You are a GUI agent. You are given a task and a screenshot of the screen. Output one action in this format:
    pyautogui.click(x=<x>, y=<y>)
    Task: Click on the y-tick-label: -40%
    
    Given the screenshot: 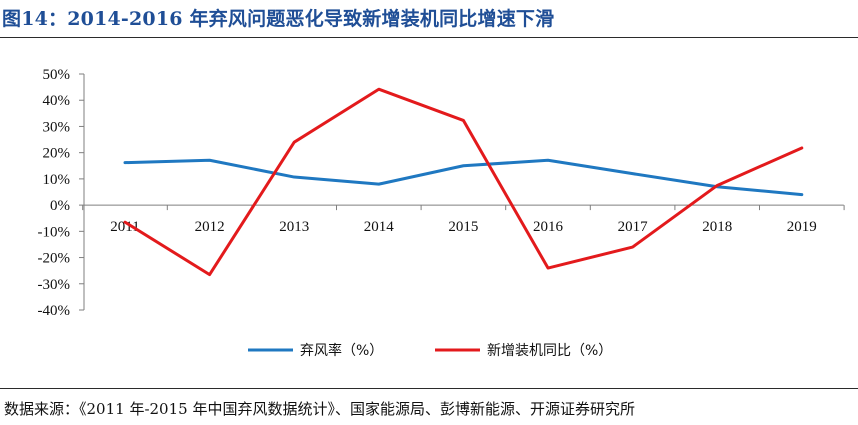 What is the action you would take?
    pyautogui.click(x=54, y=311)
    